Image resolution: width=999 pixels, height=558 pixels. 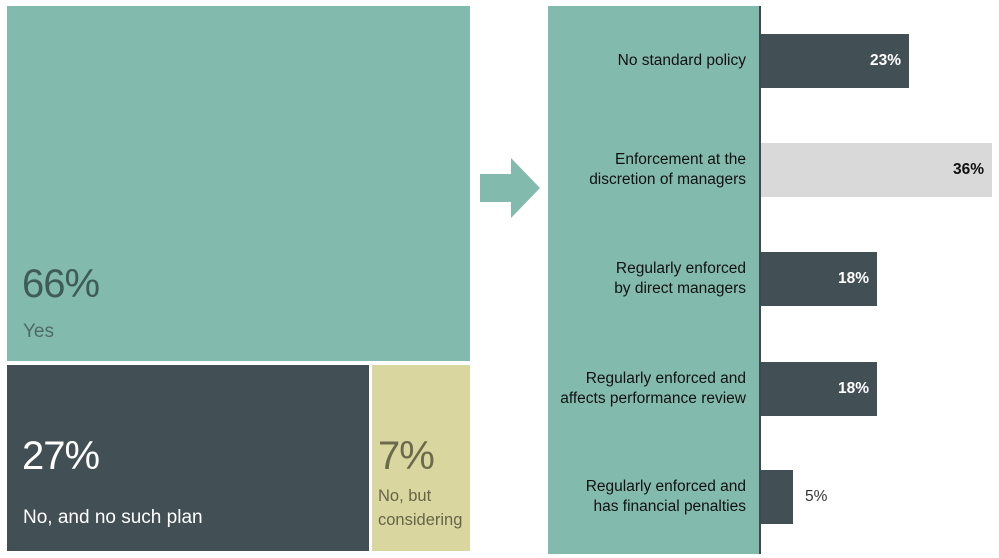 What do you see at coordinates (647, 170) in the screenshot?
I see `category-label: Enforcement at the discretion of managers` at bounding box center [647, 170].